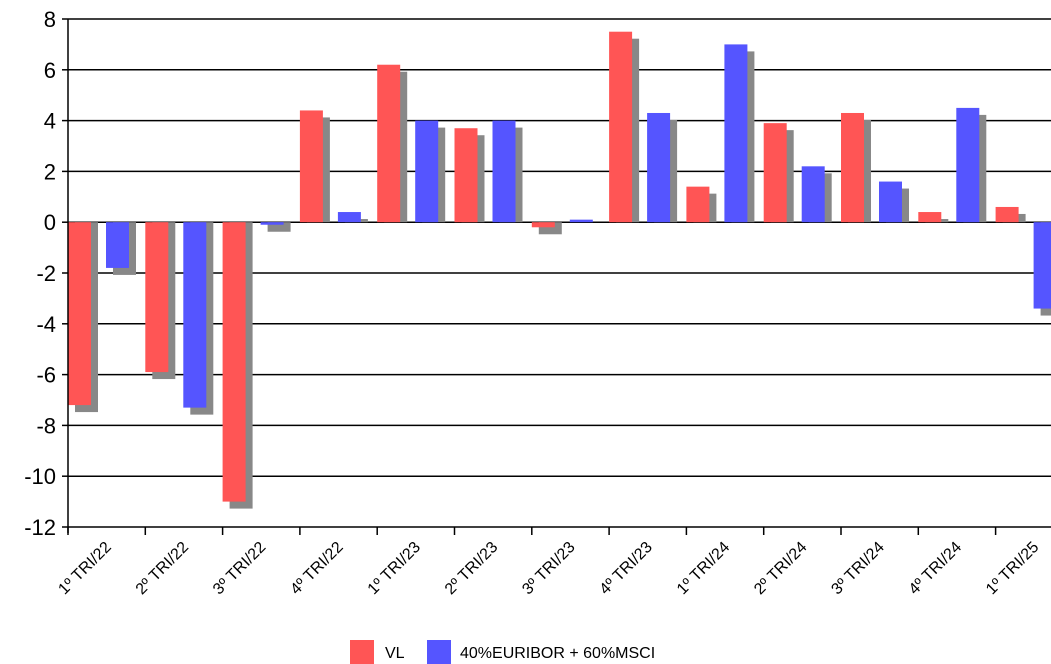 The image size is (1051, 664). Describe the element at coordinates (46, 425) in the screenshot. I see `y-tick-label: -8` at that location.